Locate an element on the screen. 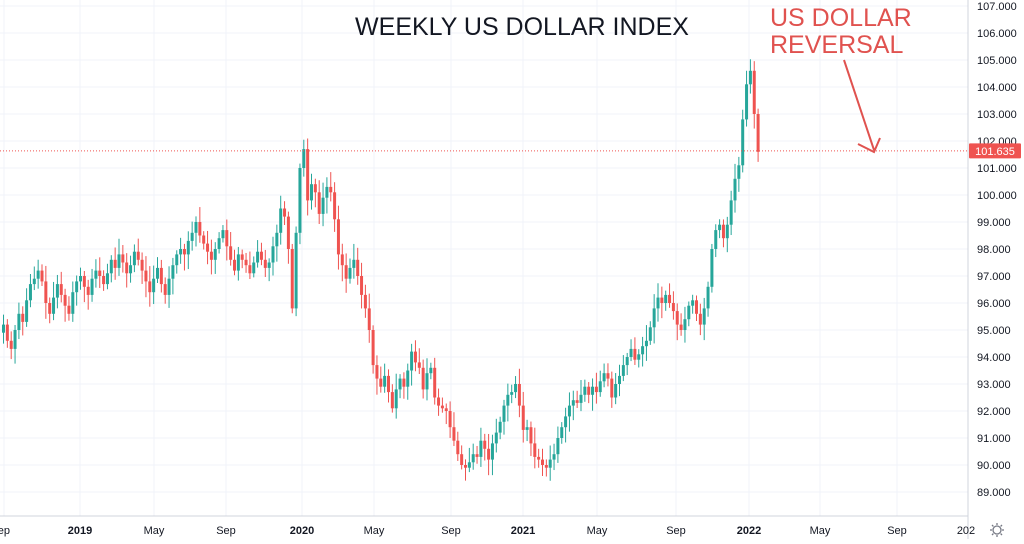 Image resolution: width=1024 pixels, height=544 pixels. y-tick-label: 90.000 is located at coordinates (994, 466).